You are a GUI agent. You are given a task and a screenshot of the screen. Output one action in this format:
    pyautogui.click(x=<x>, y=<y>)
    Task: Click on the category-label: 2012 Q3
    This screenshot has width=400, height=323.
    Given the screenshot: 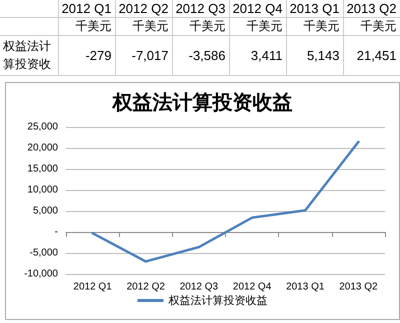 What is the action you would take?
    pyautogui.click(x=201, y=8)
    